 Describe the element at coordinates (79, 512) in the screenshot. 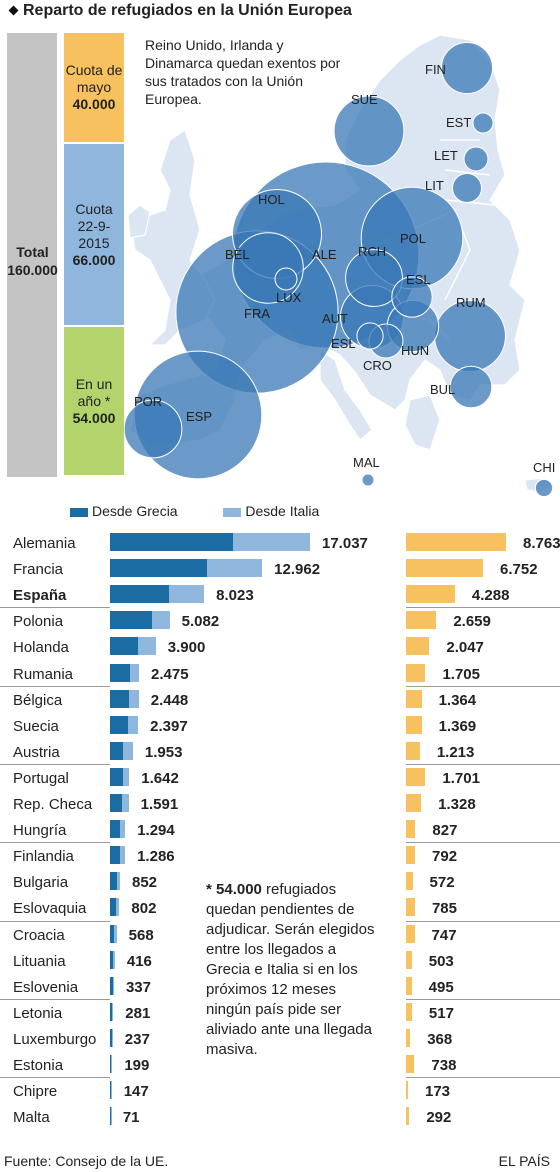

I see `legend-swatch-greece` at that location.